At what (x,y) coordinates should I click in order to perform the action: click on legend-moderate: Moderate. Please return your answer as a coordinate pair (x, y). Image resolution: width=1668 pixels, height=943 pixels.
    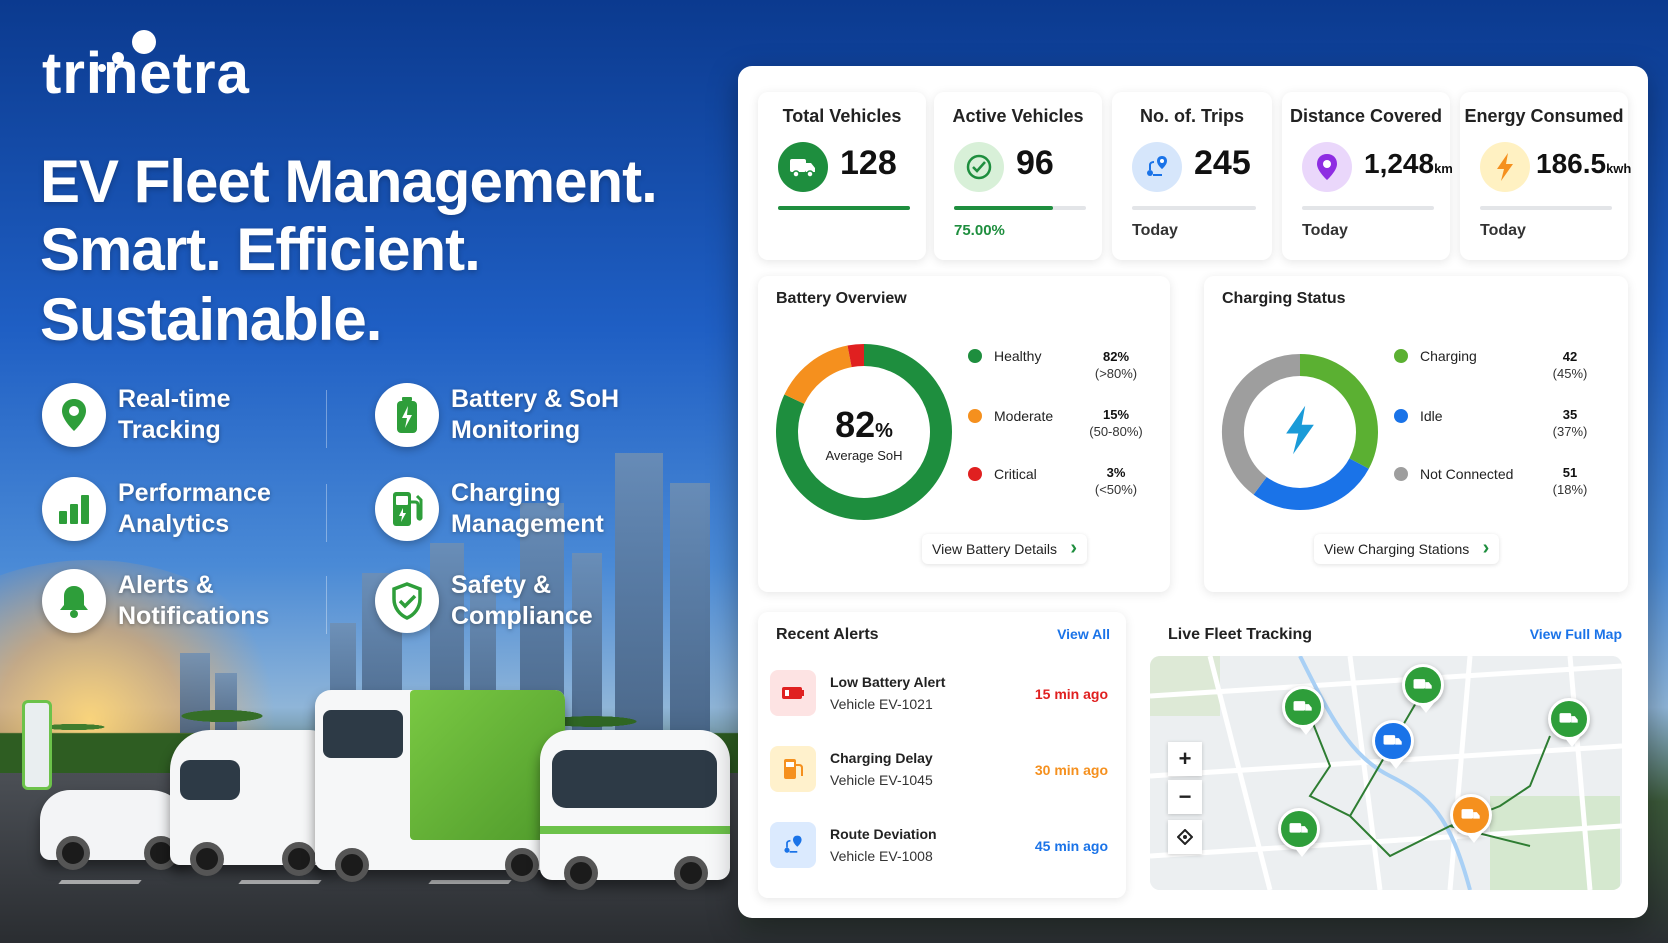
    Looking at the image, I should click on (1010, 416).